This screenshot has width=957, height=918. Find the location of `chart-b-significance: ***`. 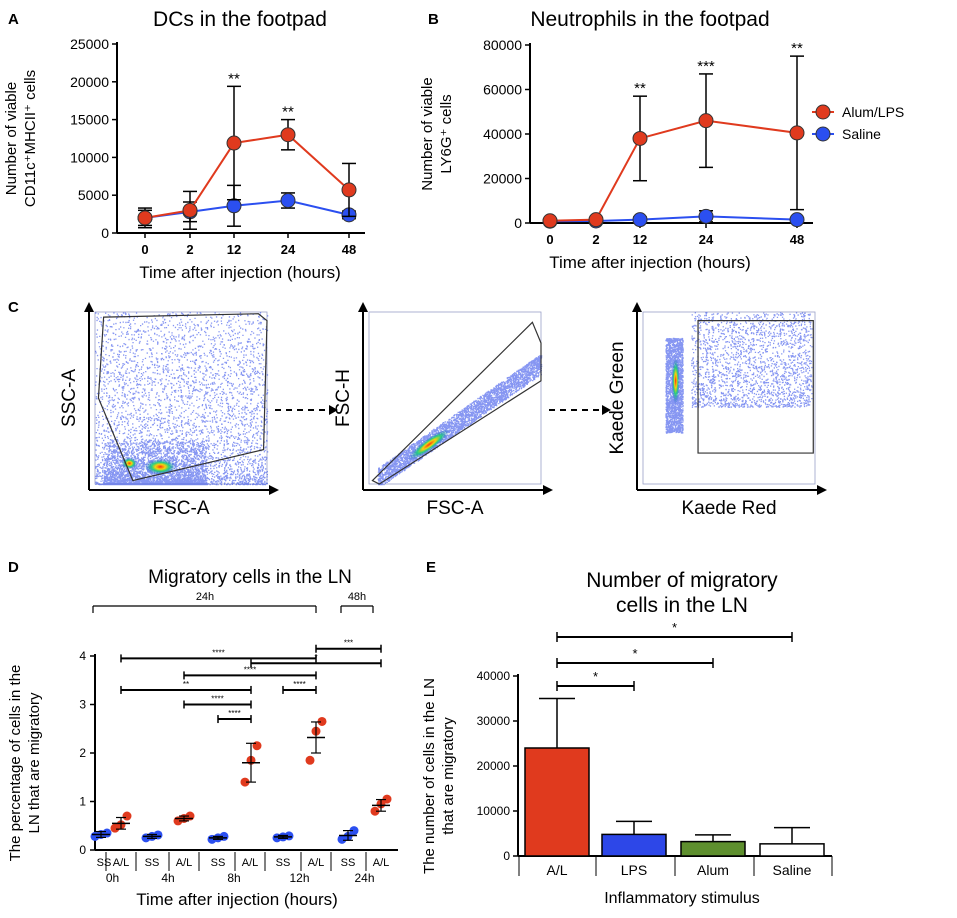

chart-b-significance: *** is located at coordinates (706, 66).